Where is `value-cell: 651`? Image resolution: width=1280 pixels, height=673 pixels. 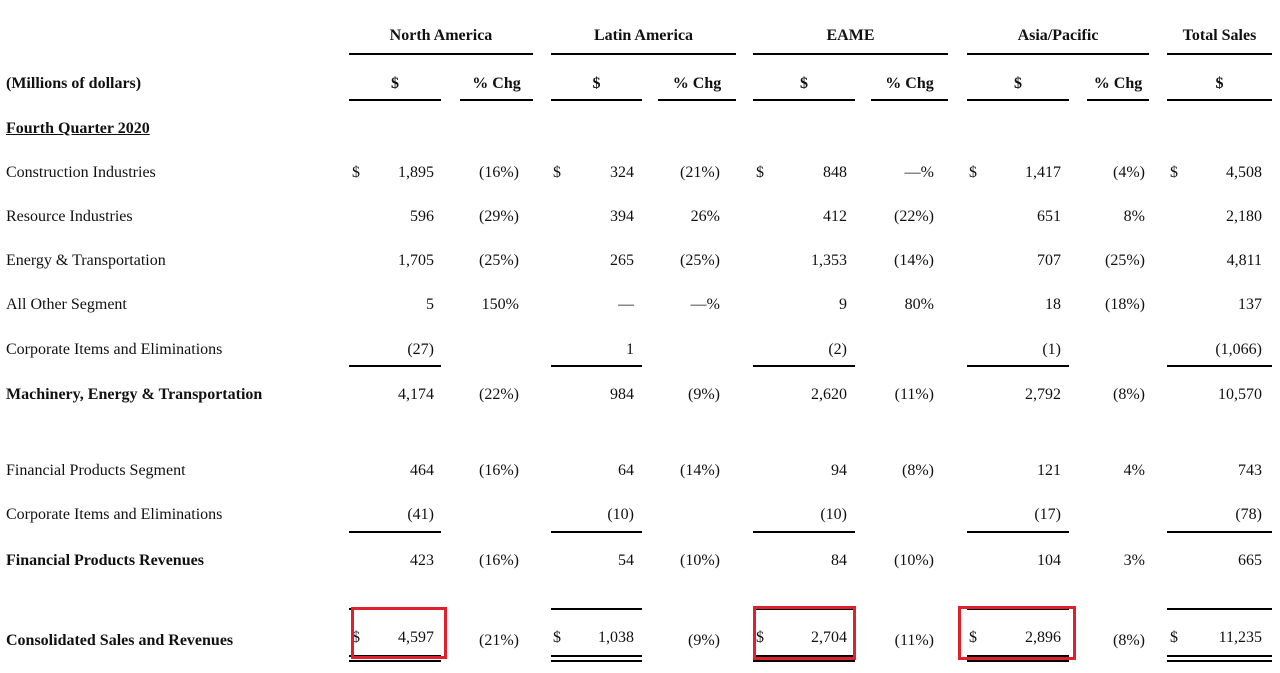
value-cell: 651 is located at coordinates (1049, 216).